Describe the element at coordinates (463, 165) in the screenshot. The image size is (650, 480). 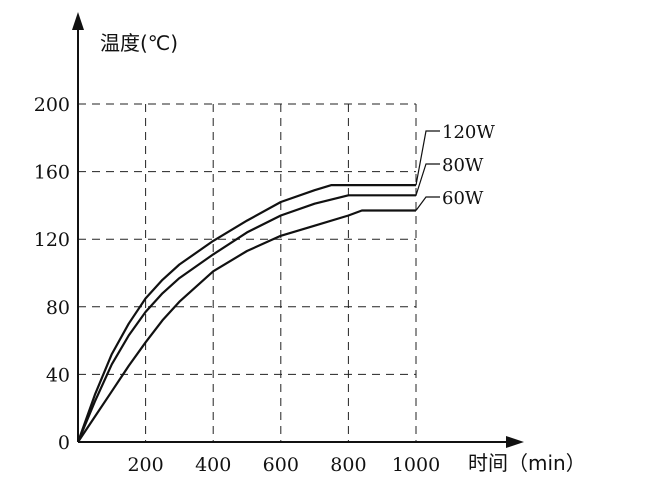
I see `series-label-80w: 80W` at that location.